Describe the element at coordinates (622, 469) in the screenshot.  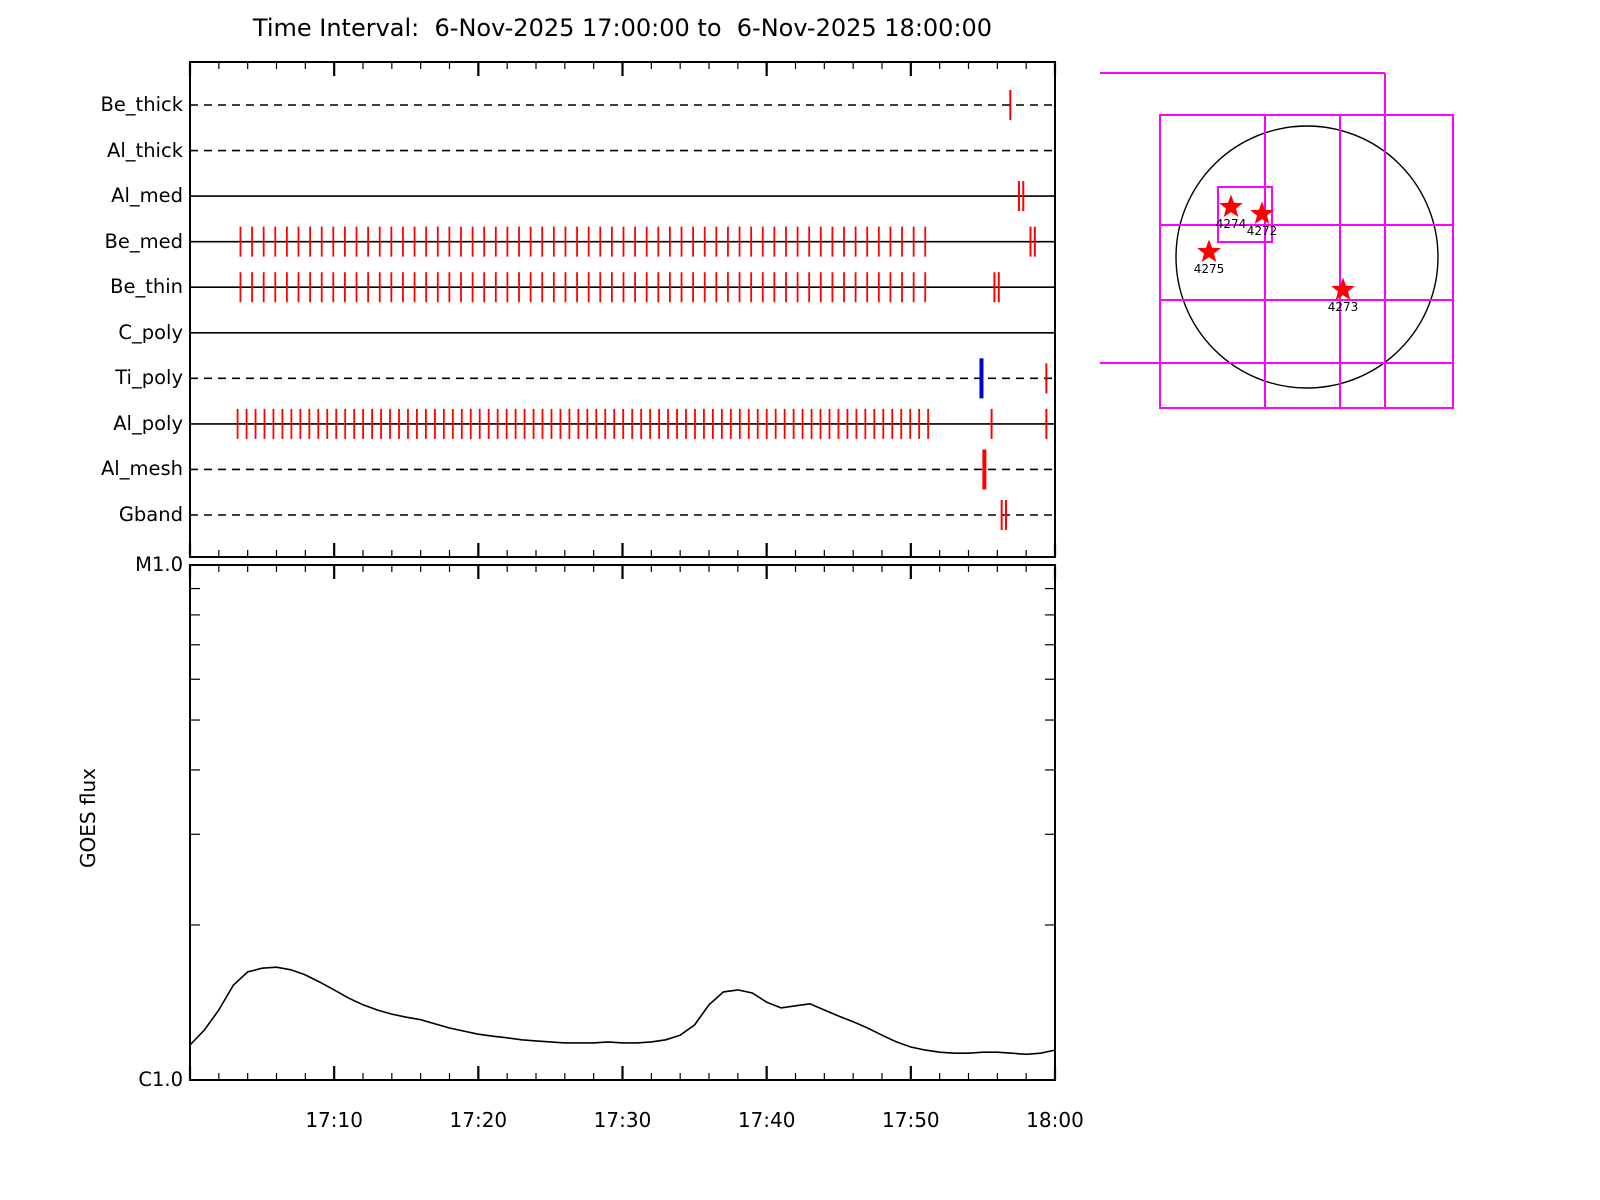
I see `timeline-row-Al_mesh` at that location.